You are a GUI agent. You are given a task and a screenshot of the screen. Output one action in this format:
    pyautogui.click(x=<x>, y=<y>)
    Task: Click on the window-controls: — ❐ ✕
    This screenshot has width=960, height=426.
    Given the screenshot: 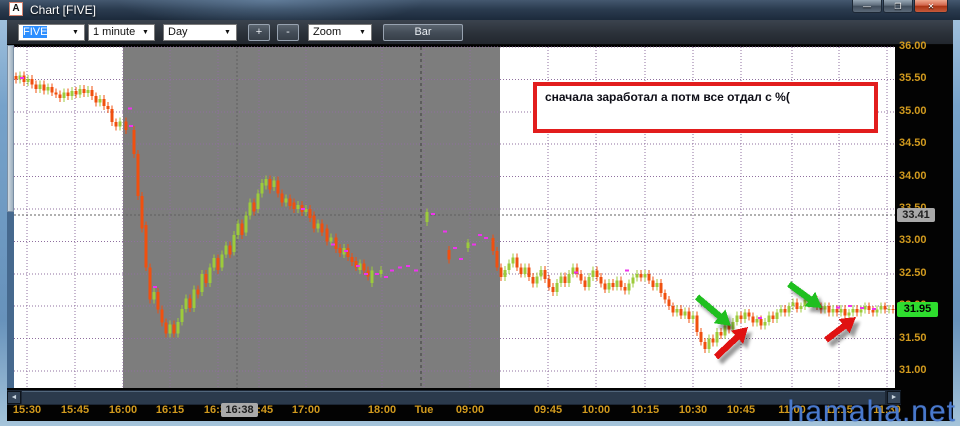 What is the action you would take?
    pyautogui.click(x=900, y=6)
    